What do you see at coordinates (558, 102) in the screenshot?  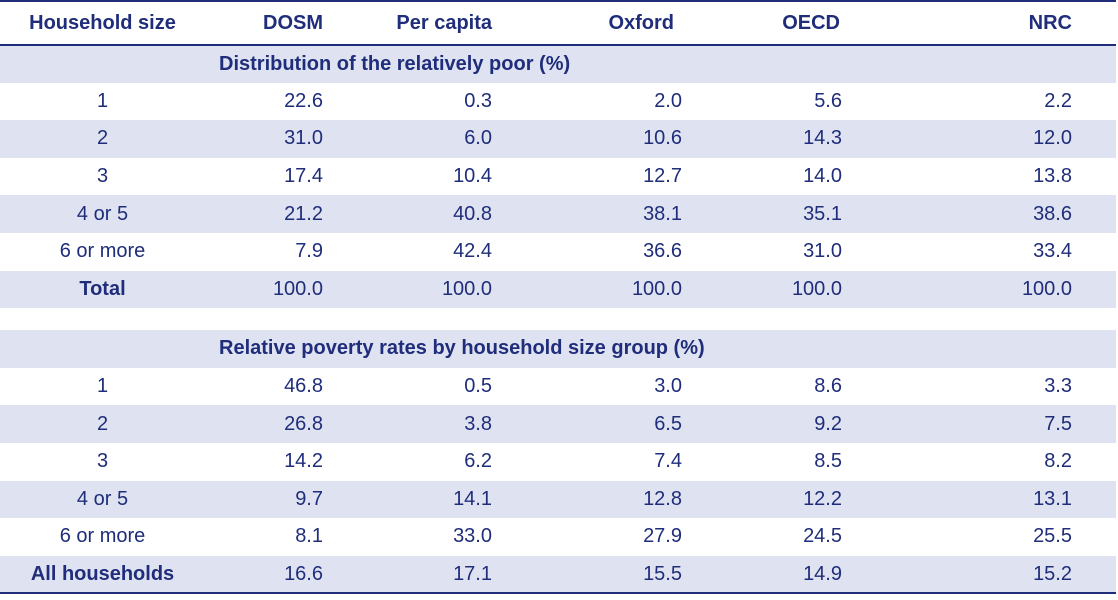 I see `table-row: 1 22.6 0.3 2.0 5.6 2.2` at bounding box center [558, 102].